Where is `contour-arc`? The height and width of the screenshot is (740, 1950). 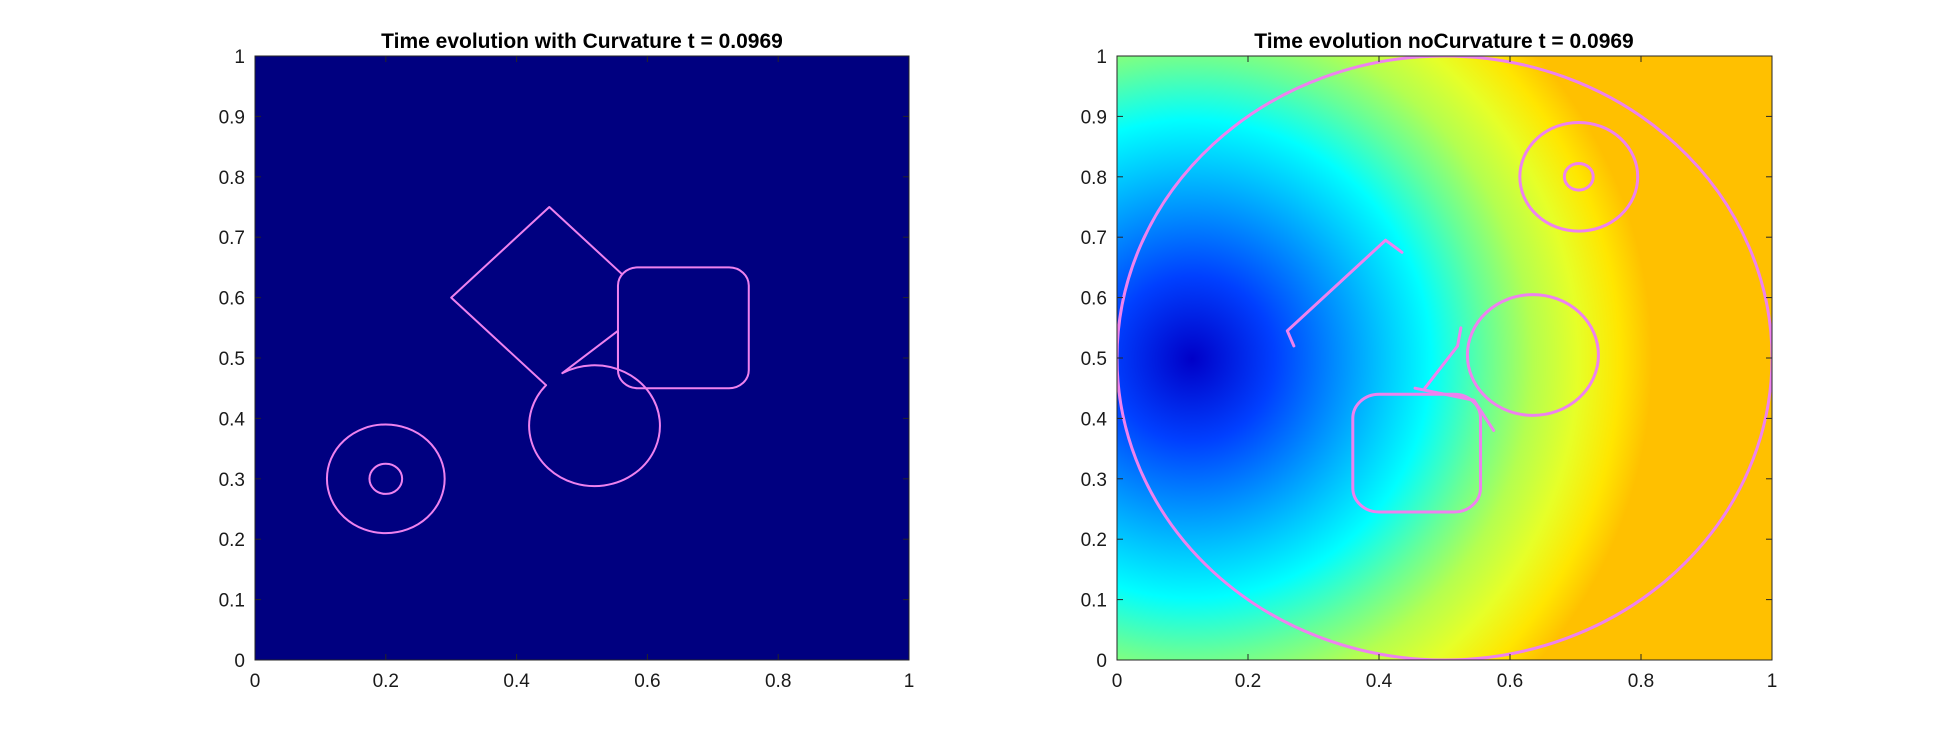
contour-arc is located at coordinates (594, 426).